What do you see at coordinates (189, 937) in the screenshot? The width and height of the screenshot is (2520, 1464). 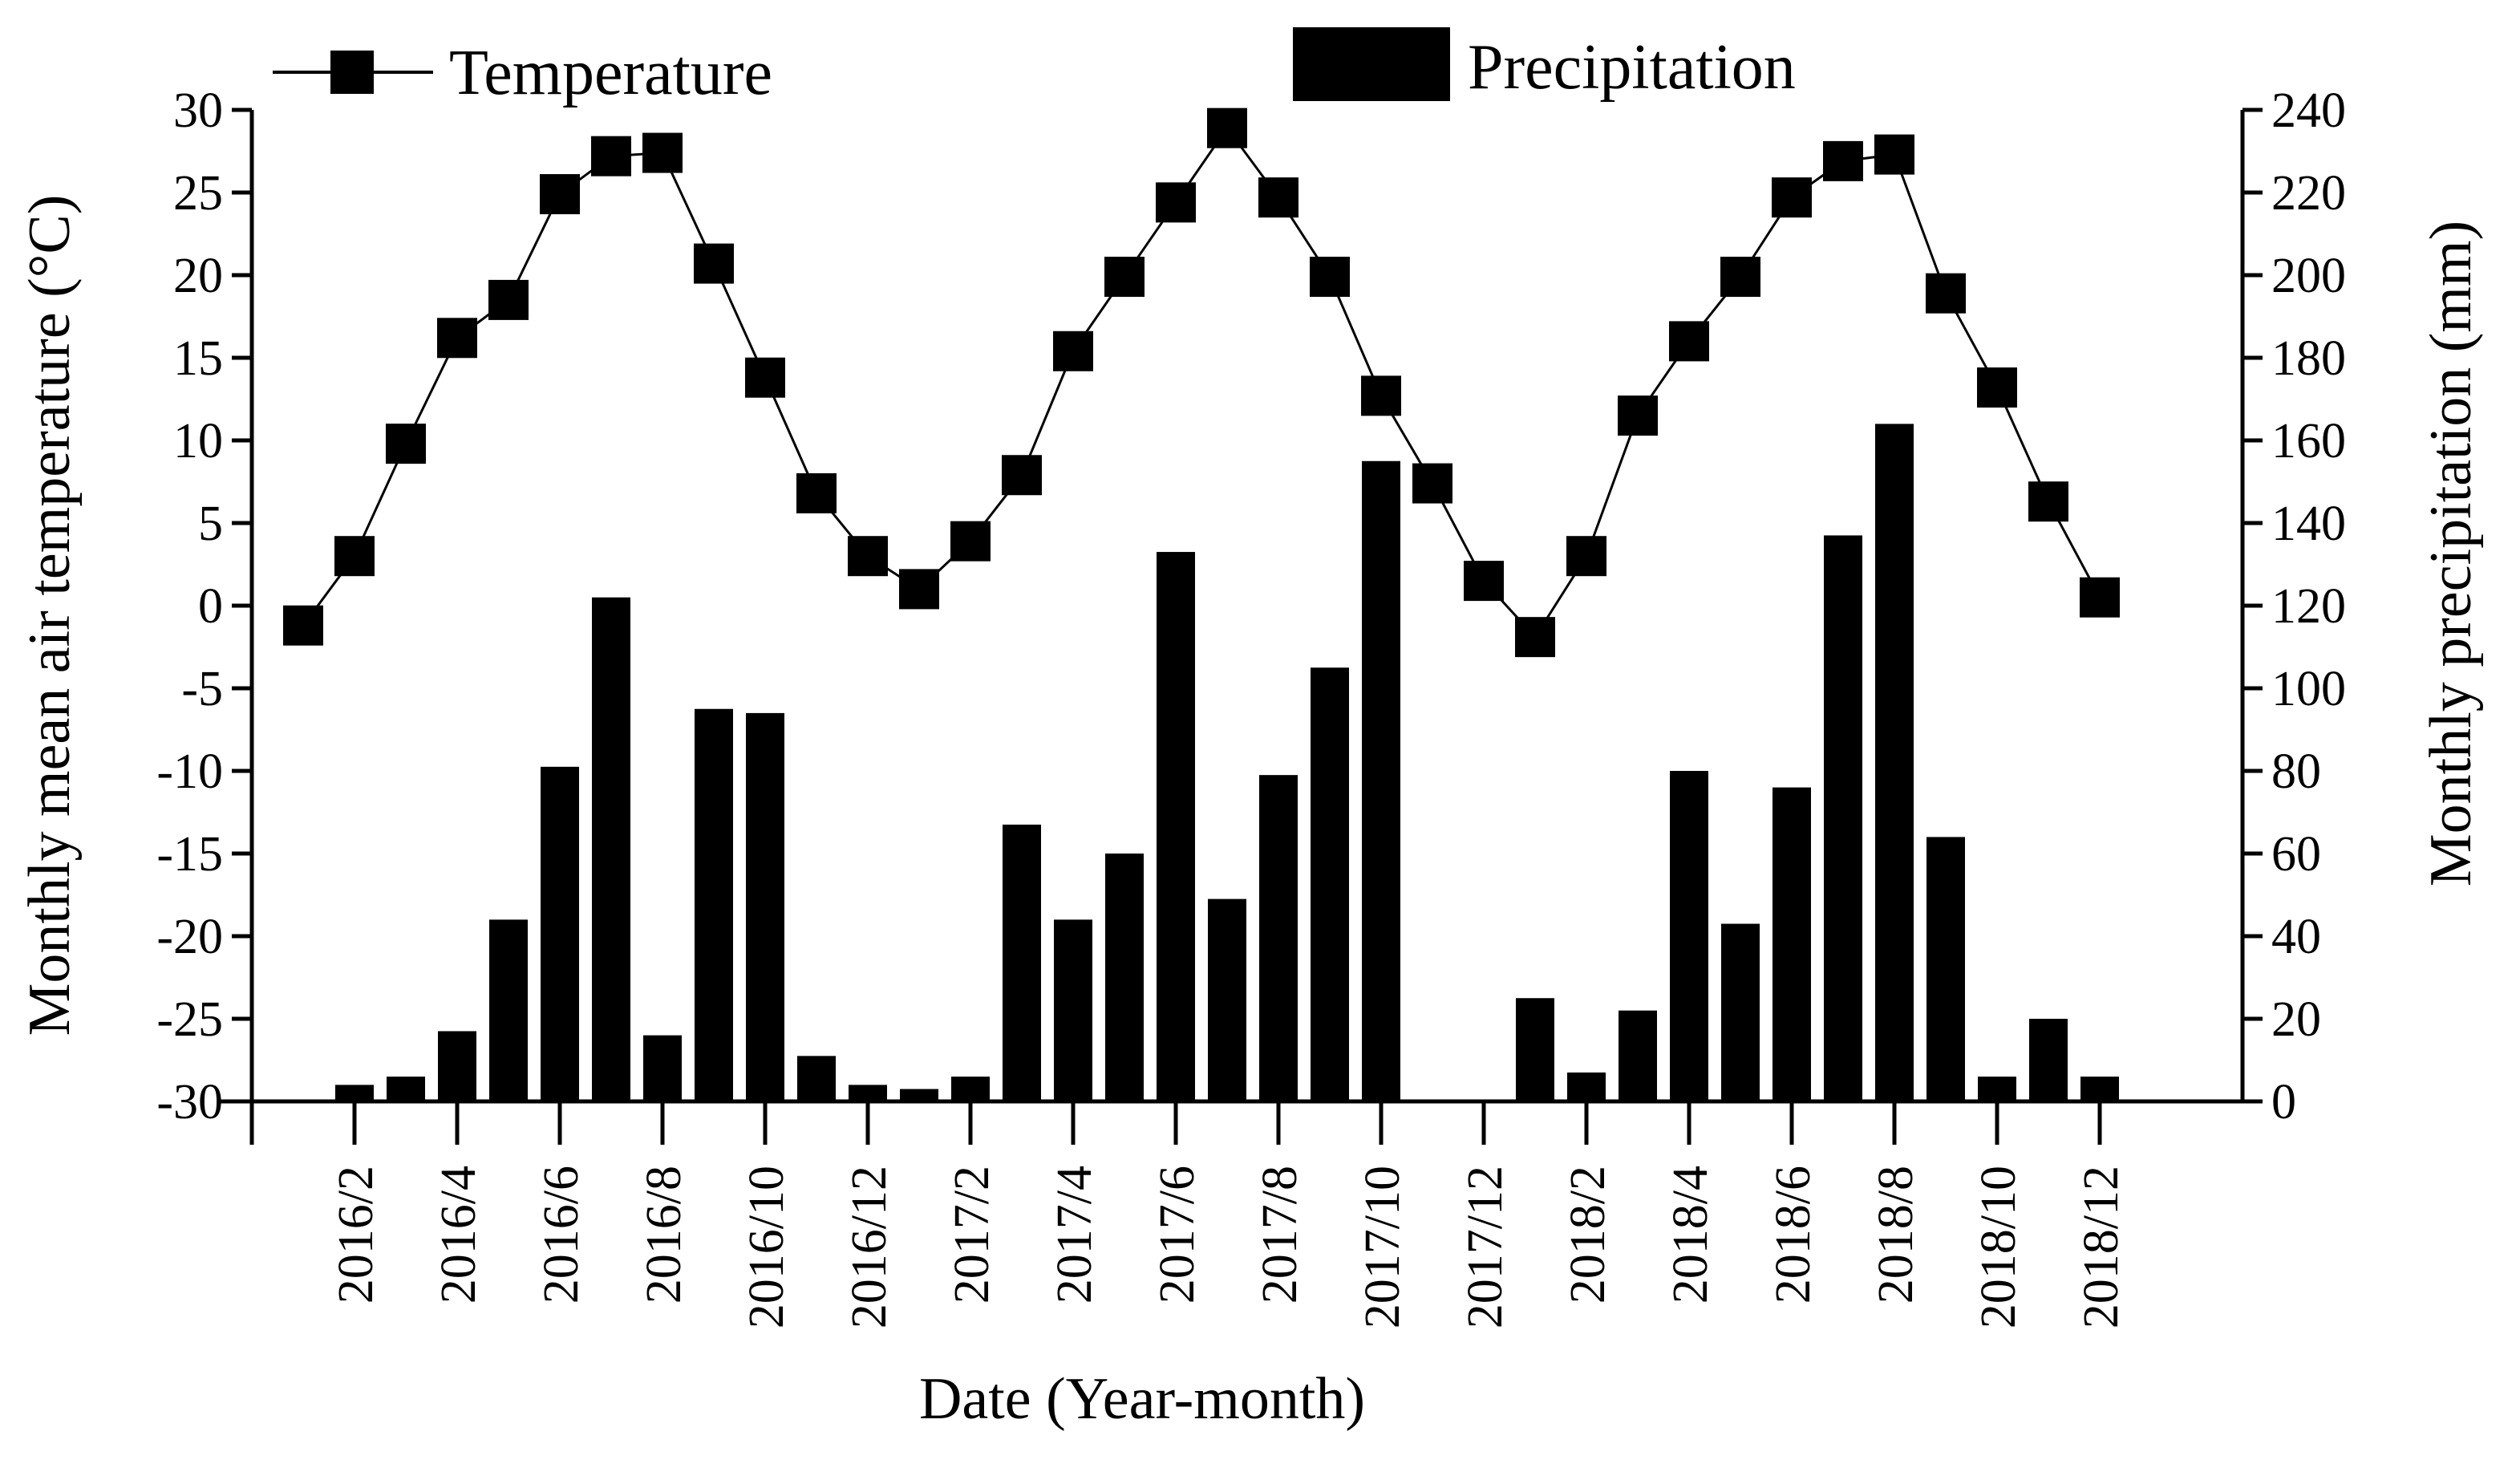 I see `left-y-tick-label: -20` at bounding box center [189, 937].